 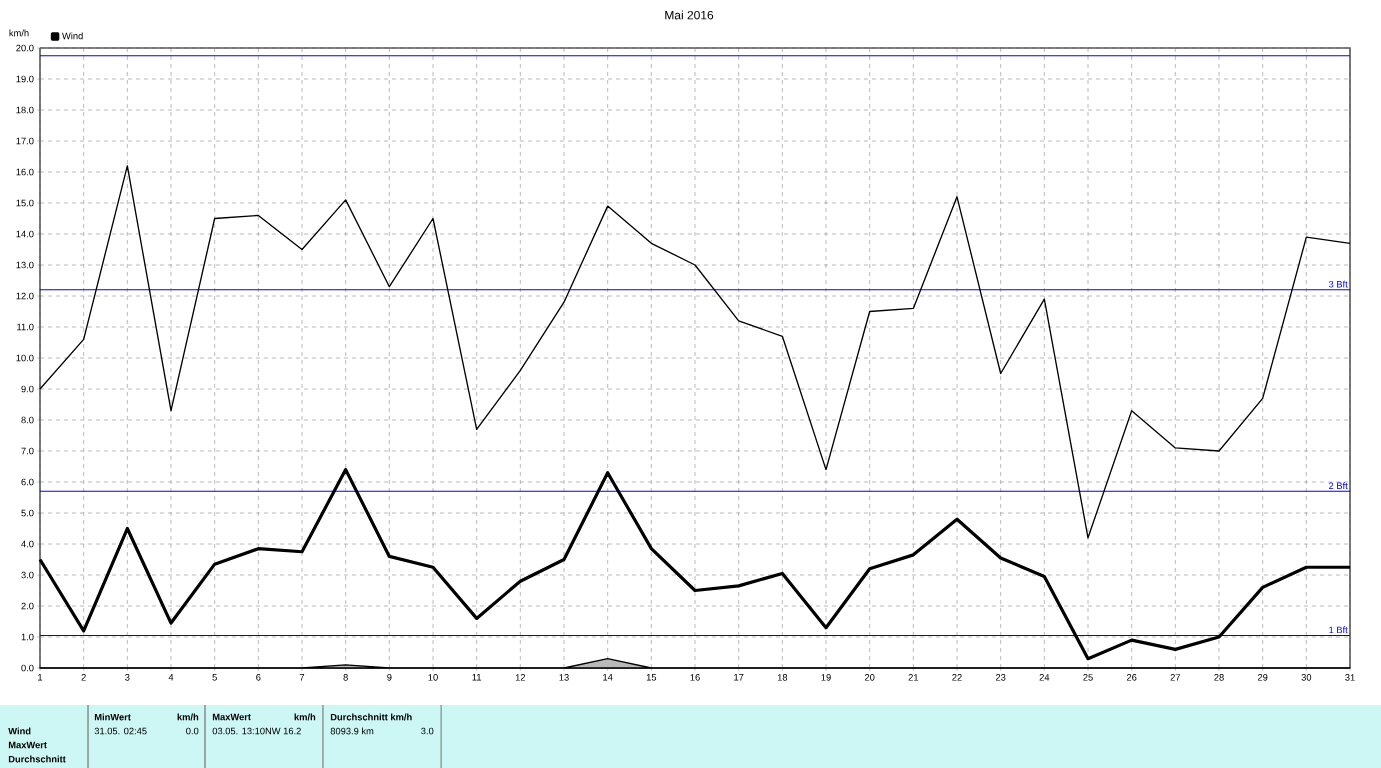 I want to click on x-tick-label: 22, so click(x=957, y=677).